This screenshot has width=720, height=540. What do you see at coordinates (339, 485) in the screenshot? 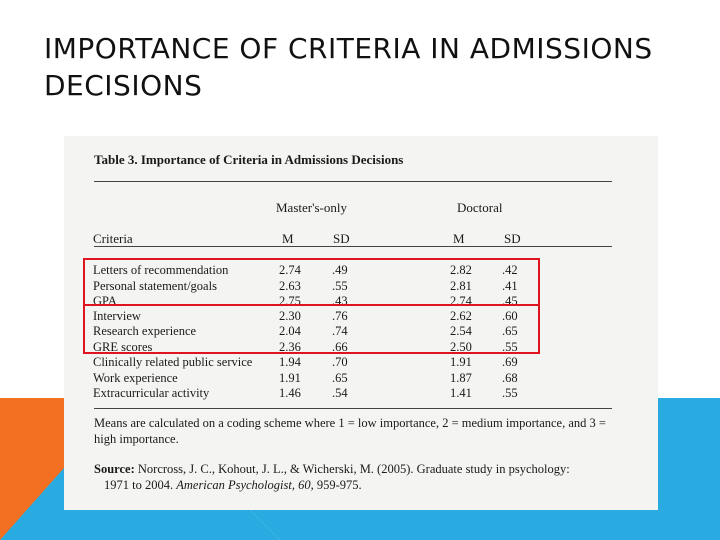
I see `source-pages: 959-975.` at bounding box center [339, 485].